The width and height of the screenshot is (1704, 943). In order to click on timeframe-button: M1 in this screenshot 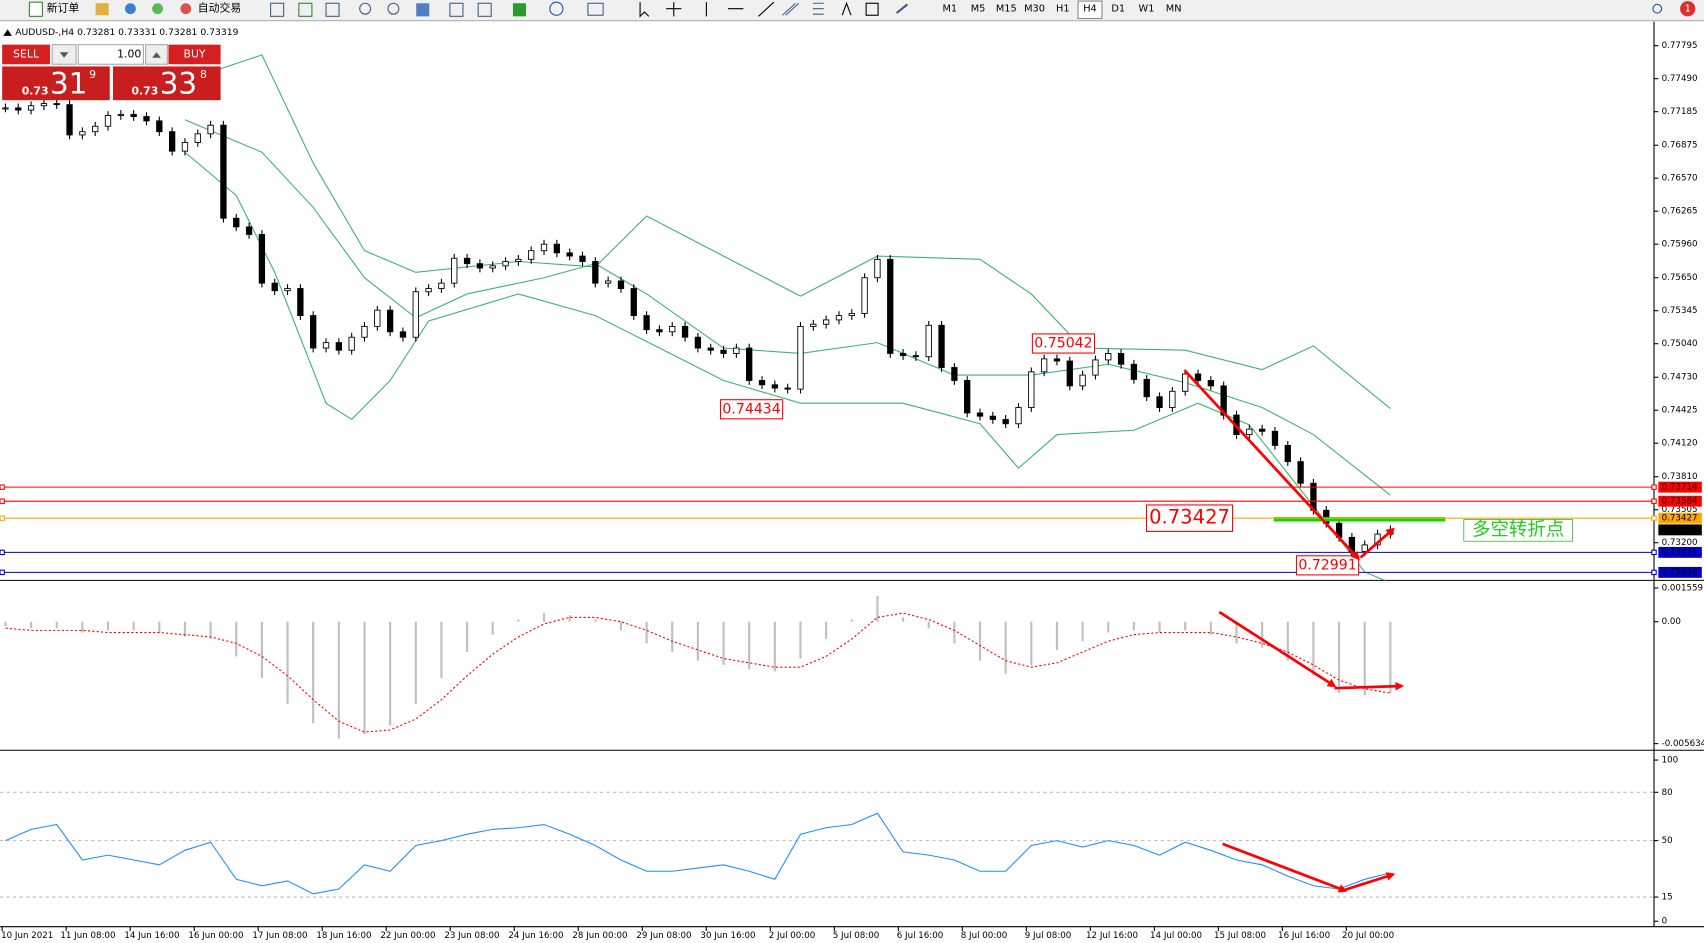, I will do `click(949, 9)`.